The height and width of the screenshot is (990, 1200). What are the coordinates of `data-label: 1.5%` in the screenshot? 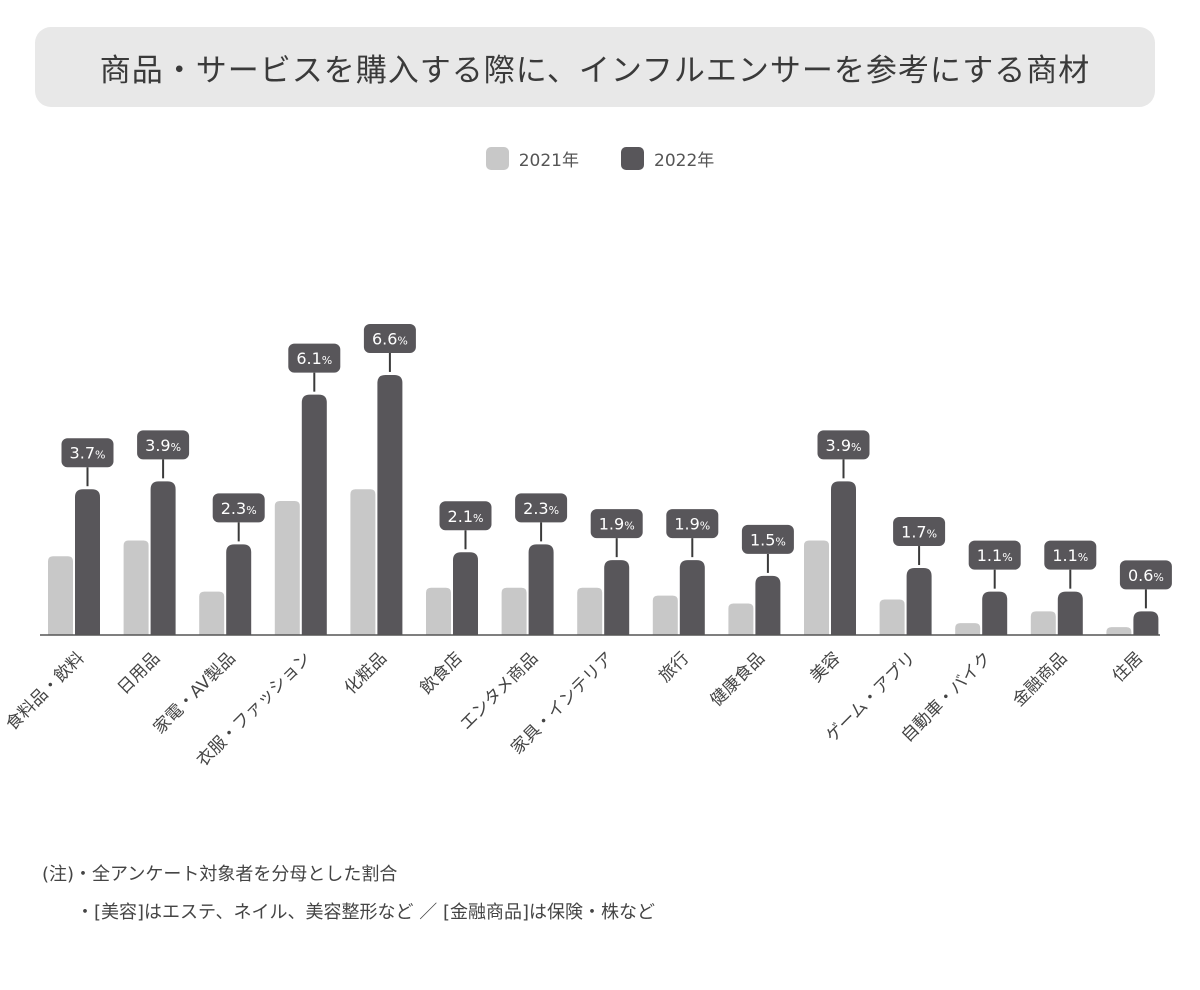 It's located at (768, 539).